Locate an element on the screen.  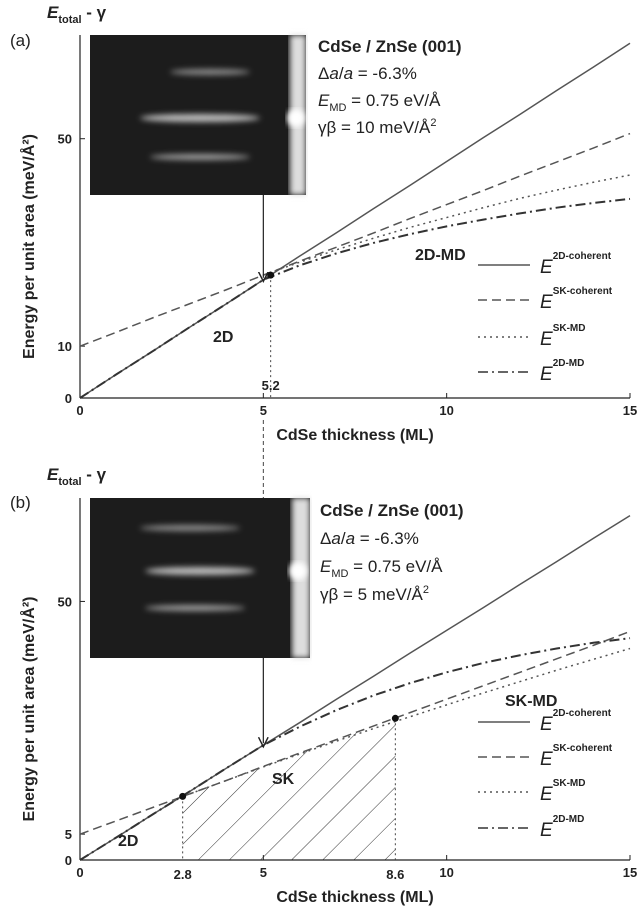
annotation: SK-MD is located at coordinates (531, 701).